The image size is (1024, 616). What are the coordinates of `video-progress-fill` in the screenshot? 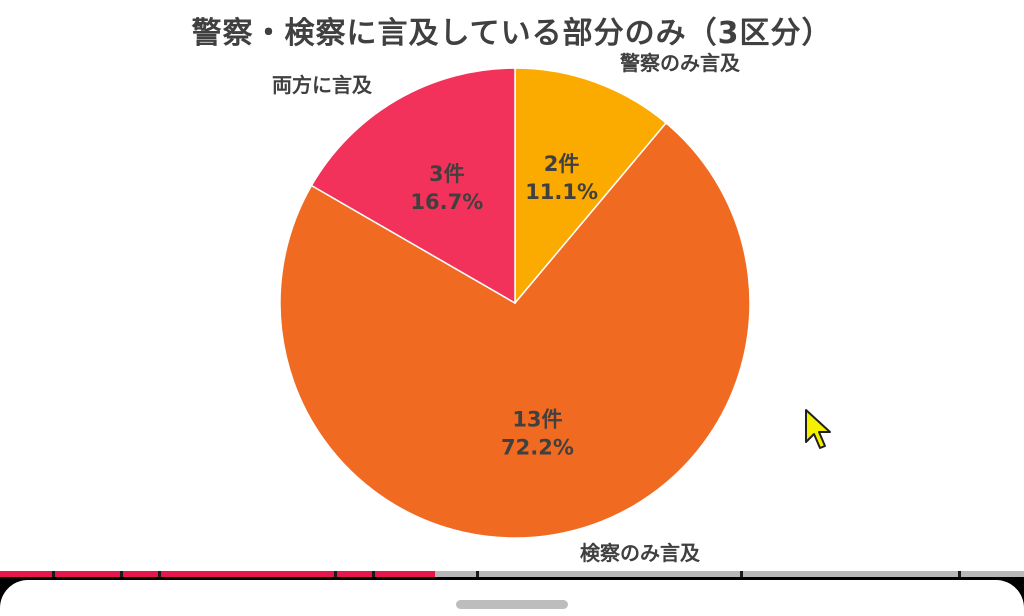 It's located at (218, 574).